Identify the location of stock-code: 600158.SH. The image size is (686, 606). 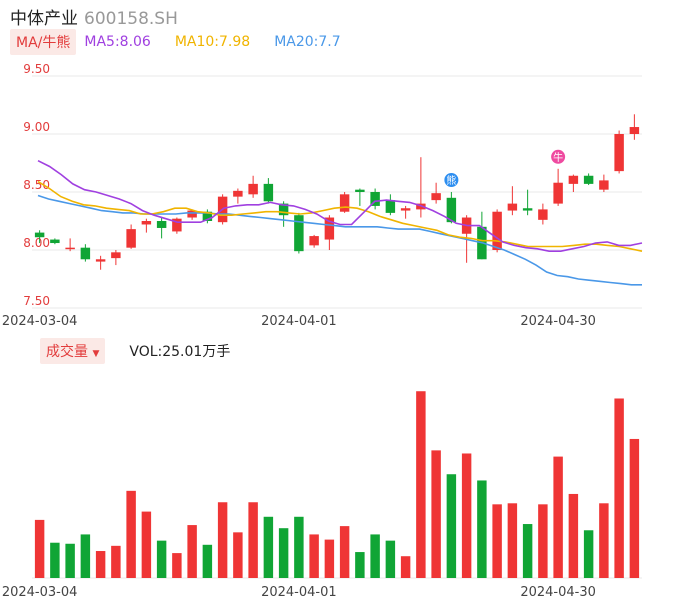
(131, 19).